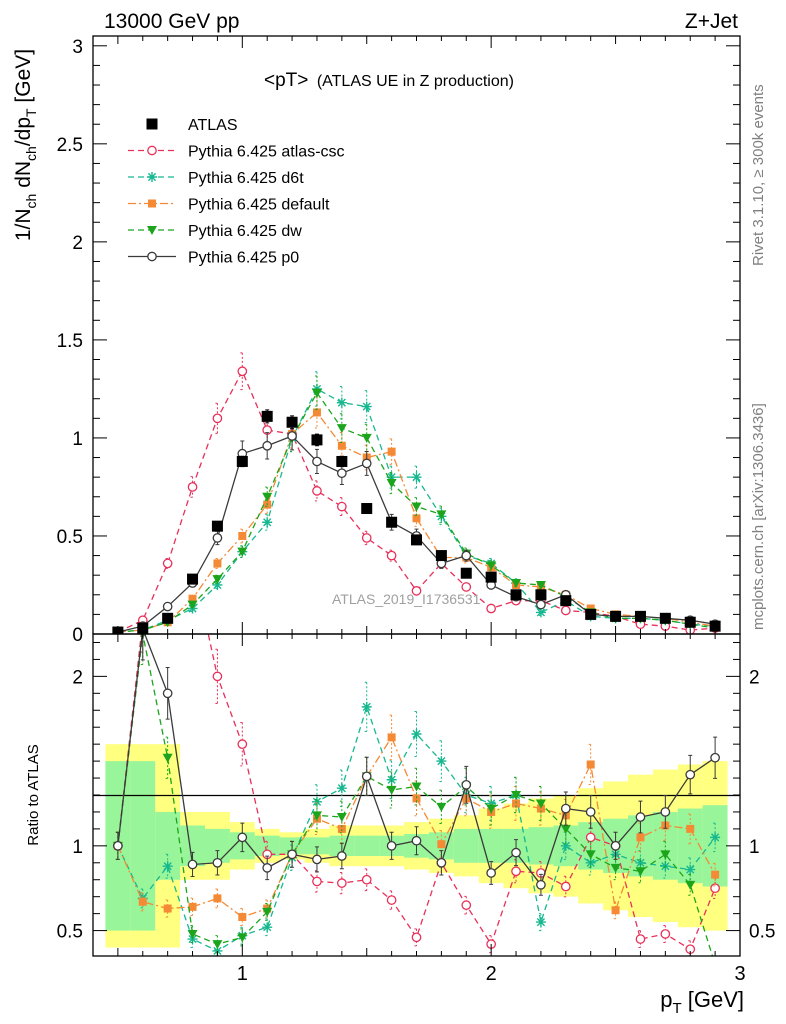  What do you see at coordinates (192, 125) in the screenshot?
I see `legend-entry: ATLAS` at bounding box center [192, 125].